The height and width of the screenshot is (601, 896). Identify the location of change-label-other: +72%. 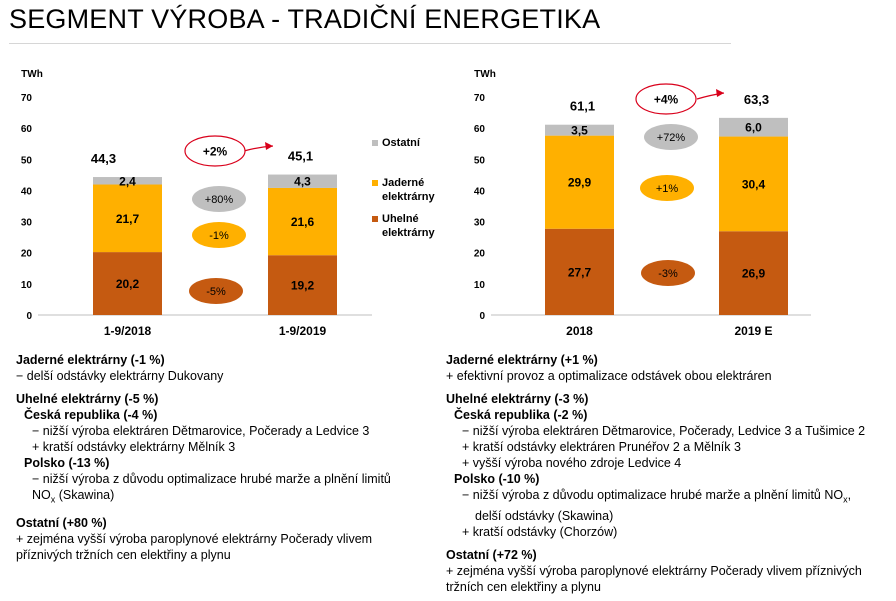
(671, 138).